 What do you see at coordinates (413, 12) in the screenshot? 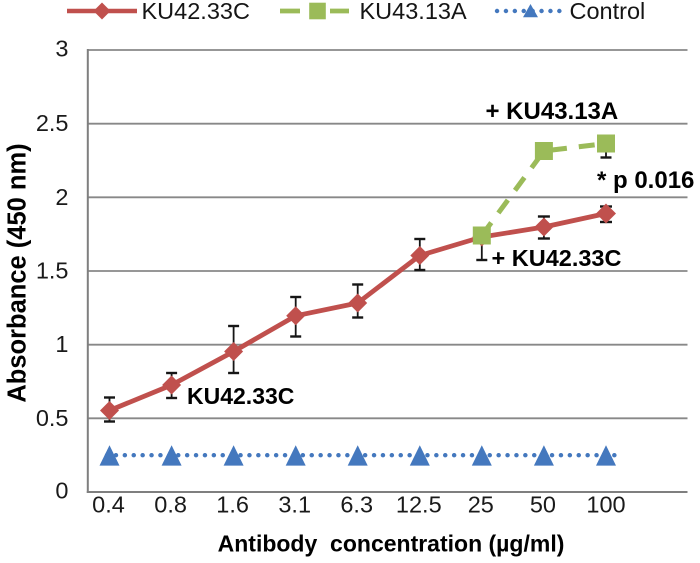
I see `svg-text: KU43.13A` at bounding box center [413, 12].